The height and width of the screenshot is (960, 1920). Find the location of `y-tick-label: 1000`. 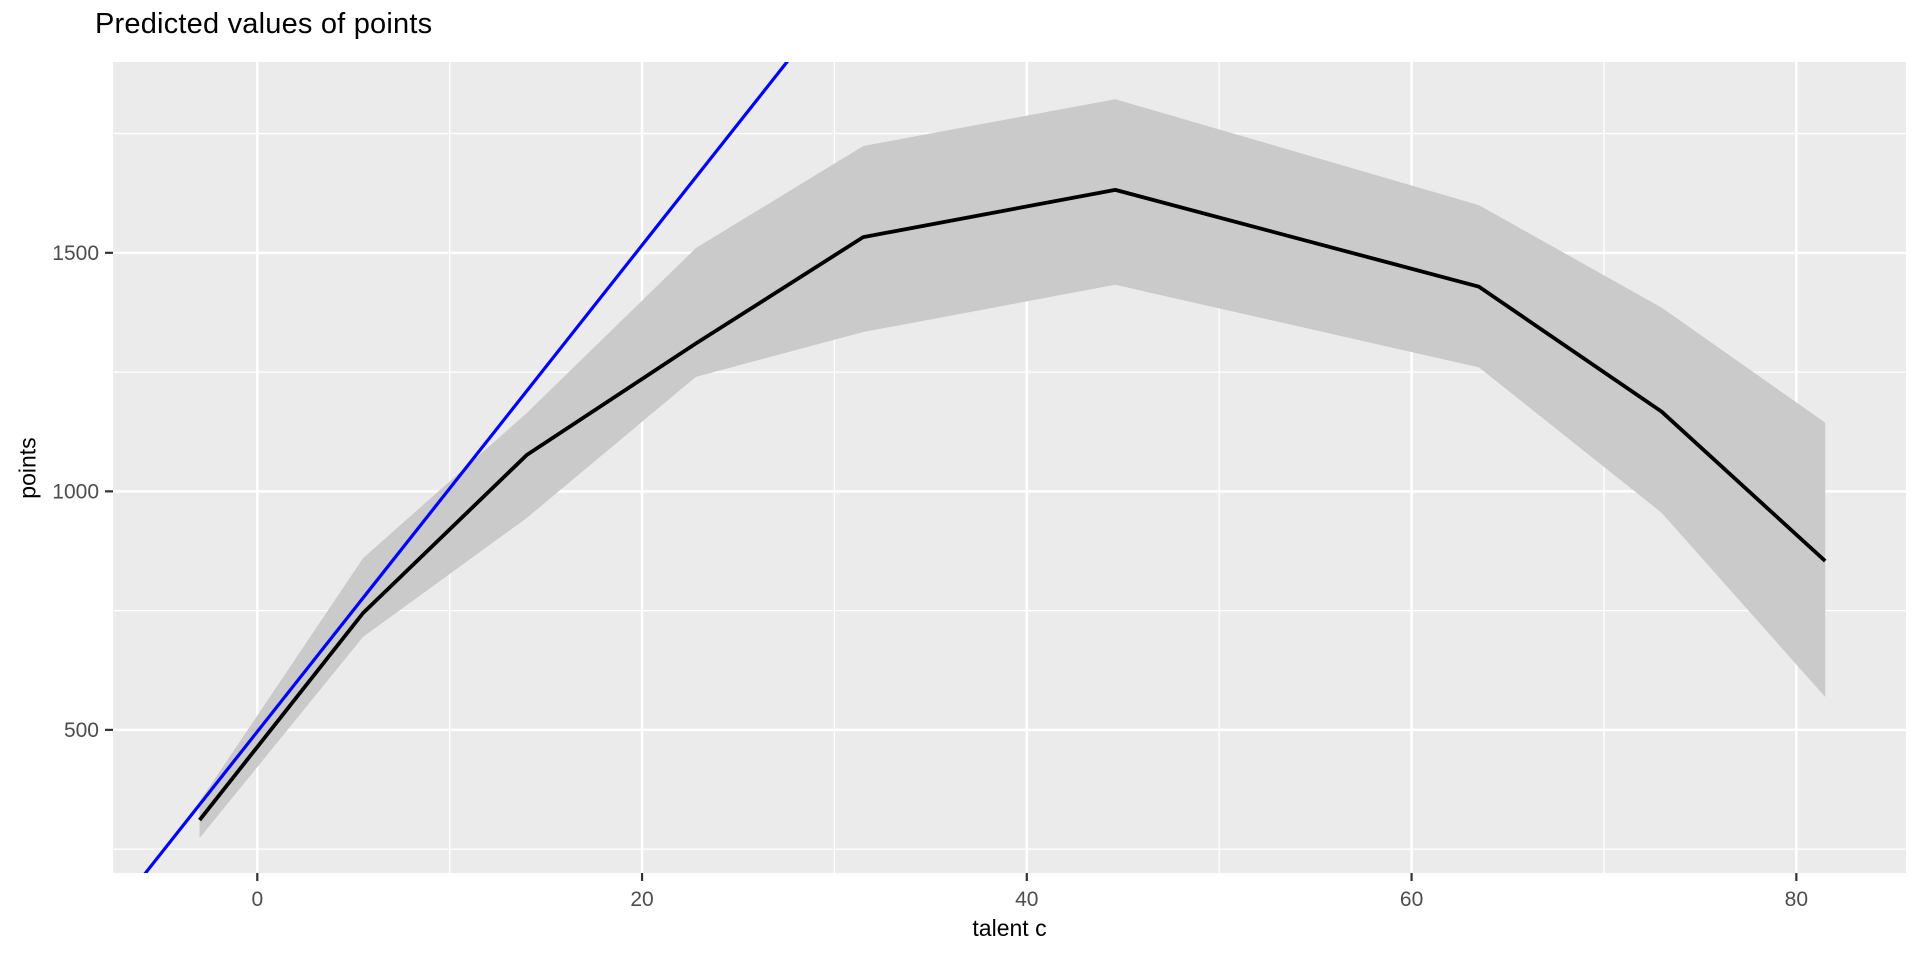

y-tick-label: 1000 is located at coordinates (75, 491).